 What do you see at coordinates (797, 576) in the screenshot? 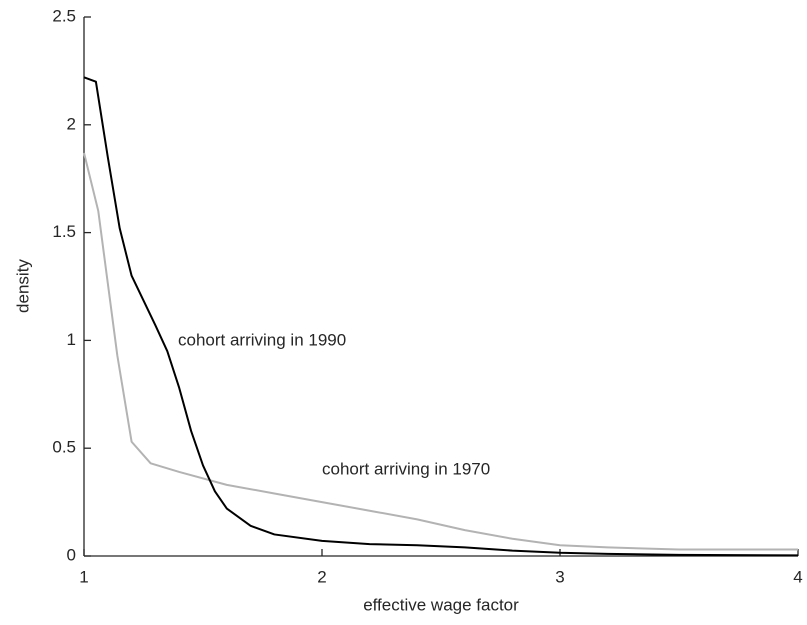
I see `x-tick-label: 4` at bounding box center [797, 576].